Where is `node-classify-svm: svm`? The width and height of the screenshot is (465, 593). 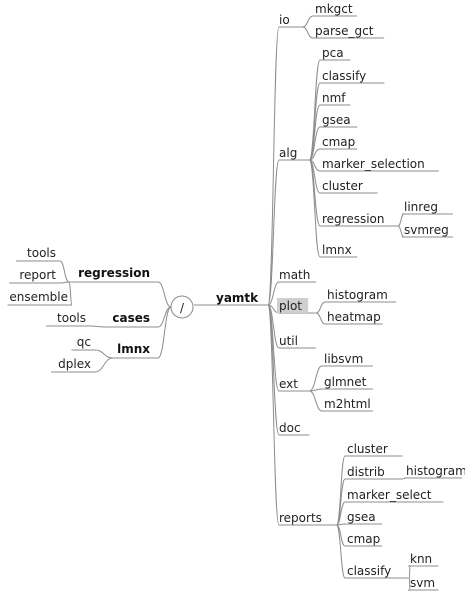 node-classify-svm: svm is located at coordinates (422, 583).